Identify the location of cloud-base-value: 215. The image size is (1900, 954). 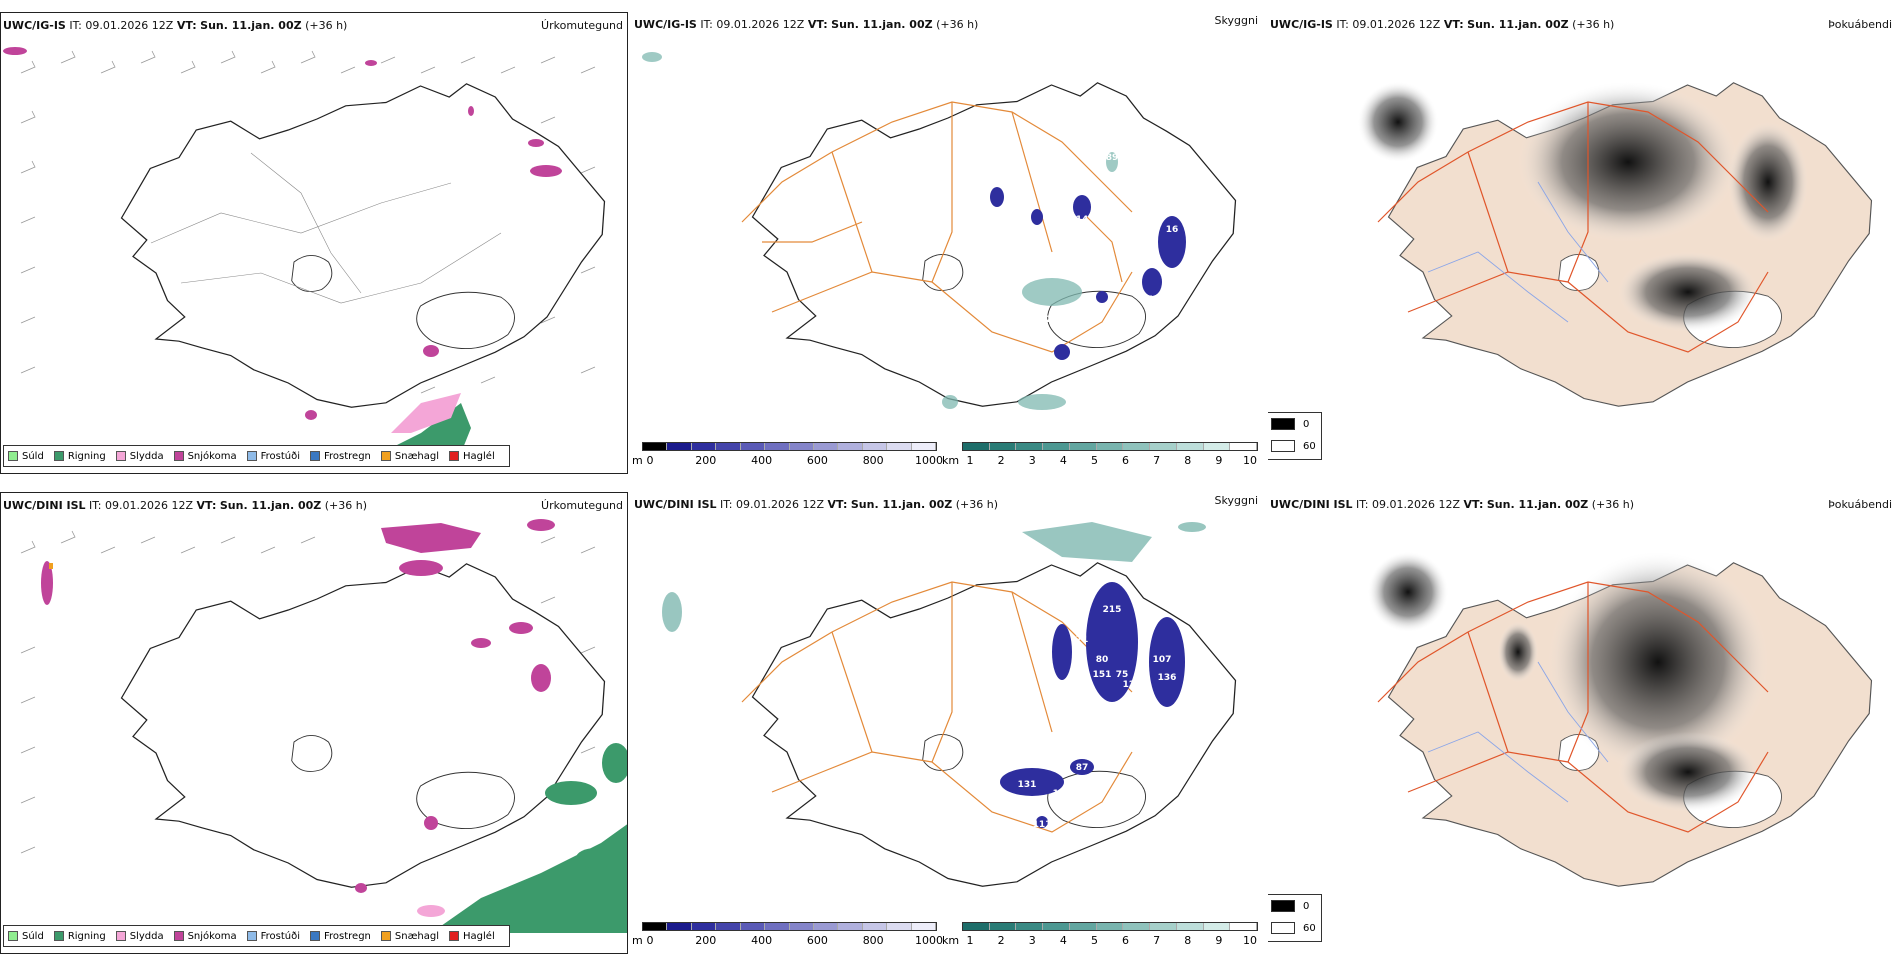
(1112, 610).